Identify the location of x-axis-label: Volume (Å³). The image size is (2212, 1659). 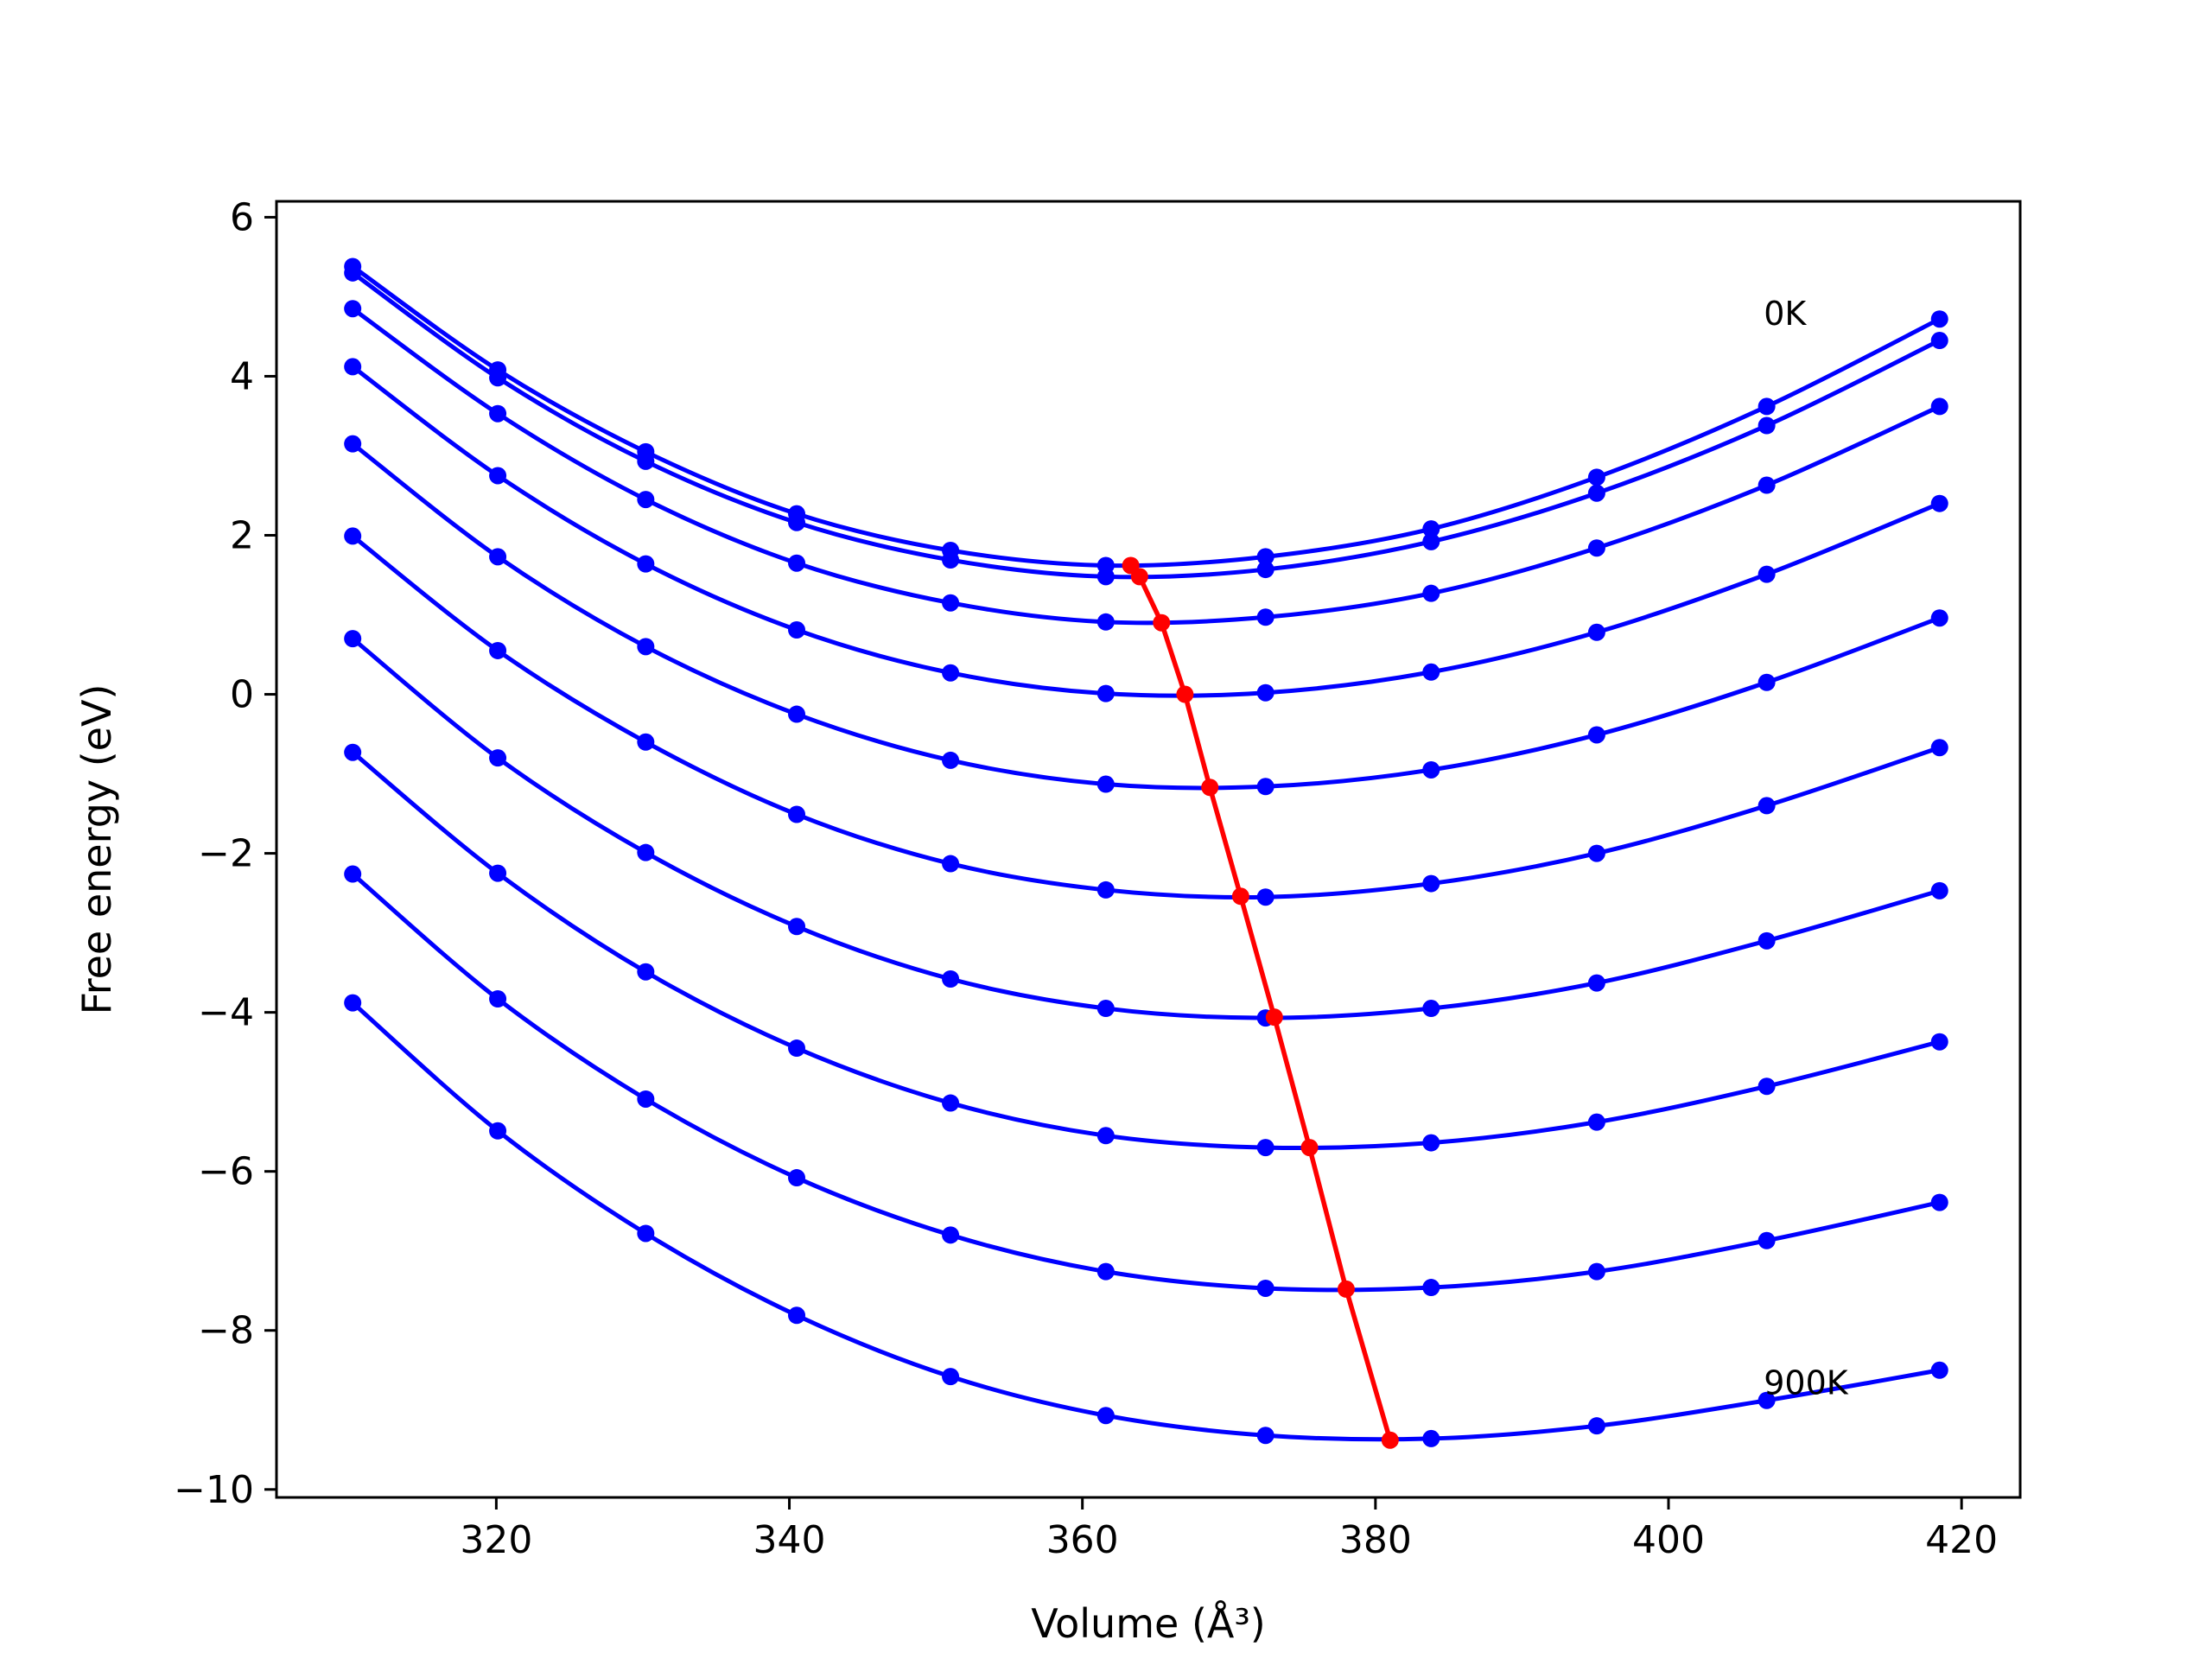
(1148, 1623).